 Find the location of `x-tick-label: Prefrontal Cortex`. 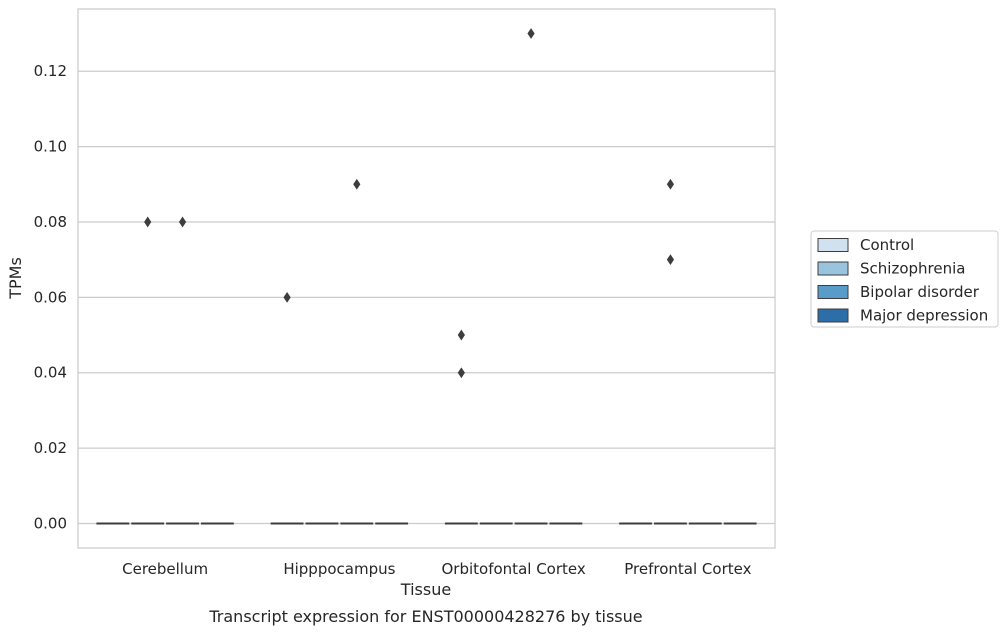

x-tick-label: Prefrontal Cortex is located at coordinates (687, 569).